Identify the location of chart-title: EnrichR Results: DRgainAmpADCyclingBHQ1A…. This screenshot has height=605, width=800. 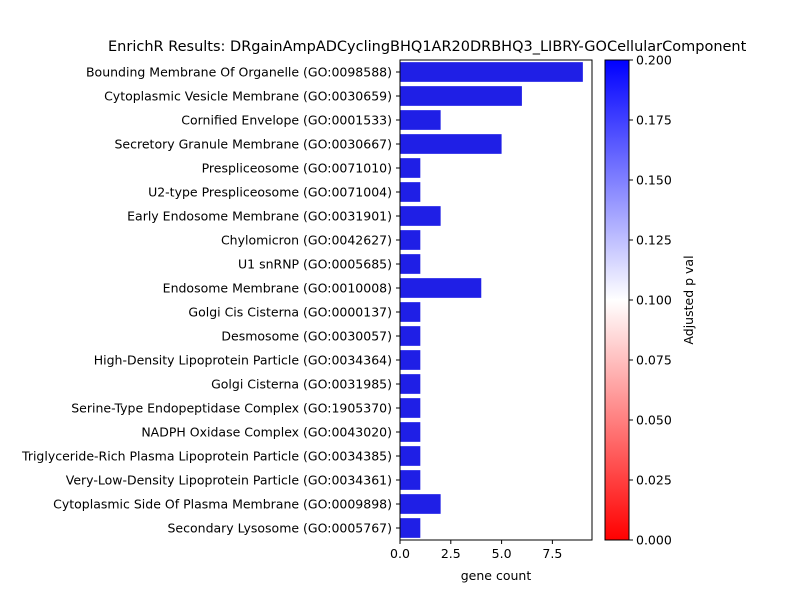
(427, 47).